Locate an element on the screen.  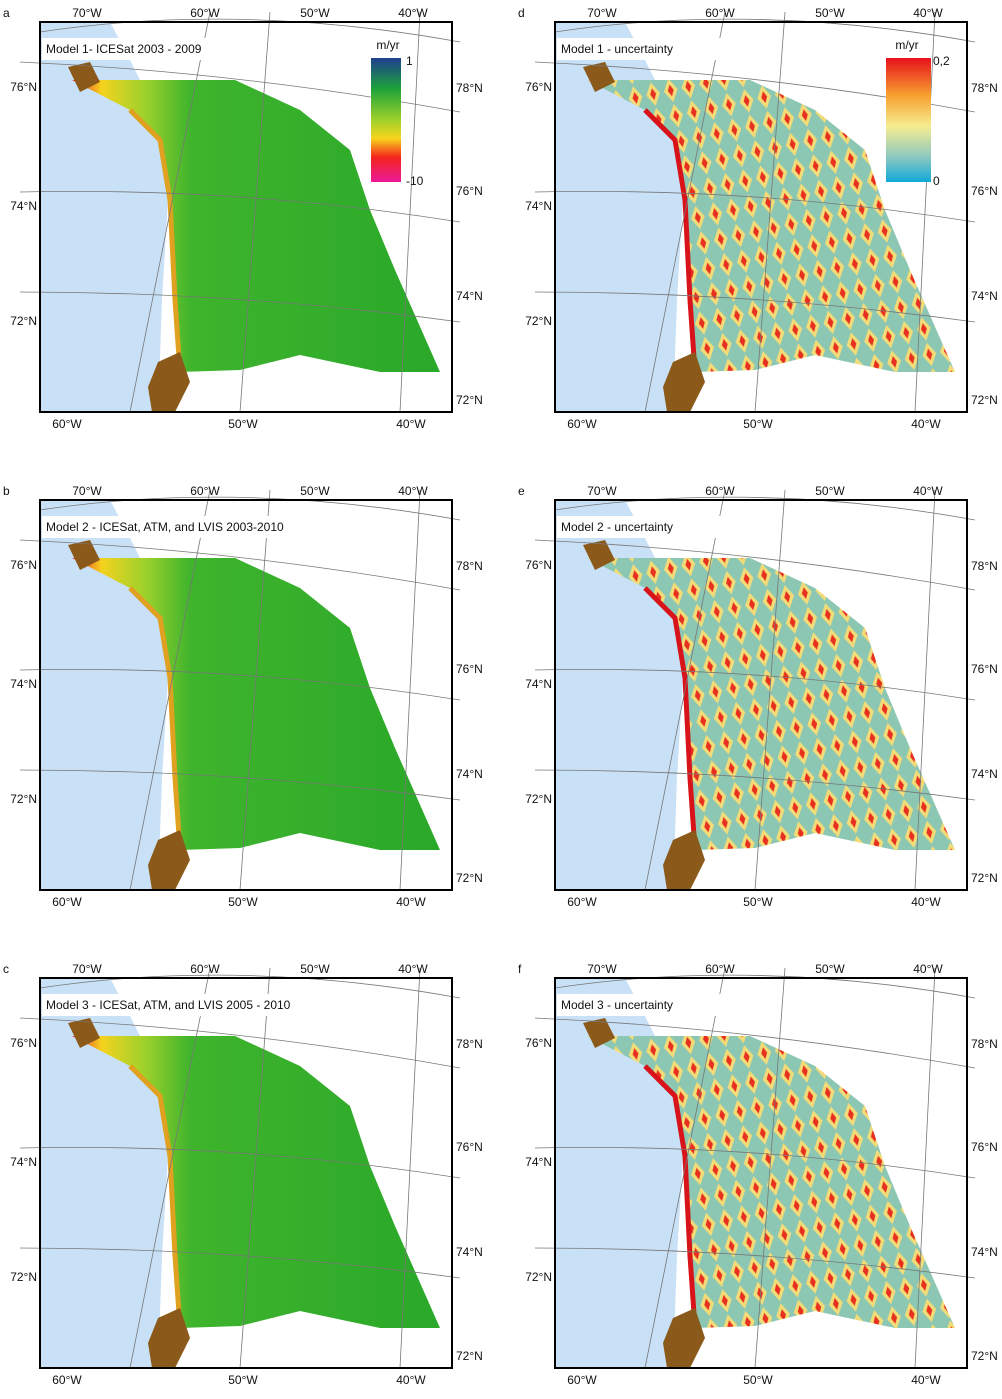
land-coast is located at coordinates (129, 715).